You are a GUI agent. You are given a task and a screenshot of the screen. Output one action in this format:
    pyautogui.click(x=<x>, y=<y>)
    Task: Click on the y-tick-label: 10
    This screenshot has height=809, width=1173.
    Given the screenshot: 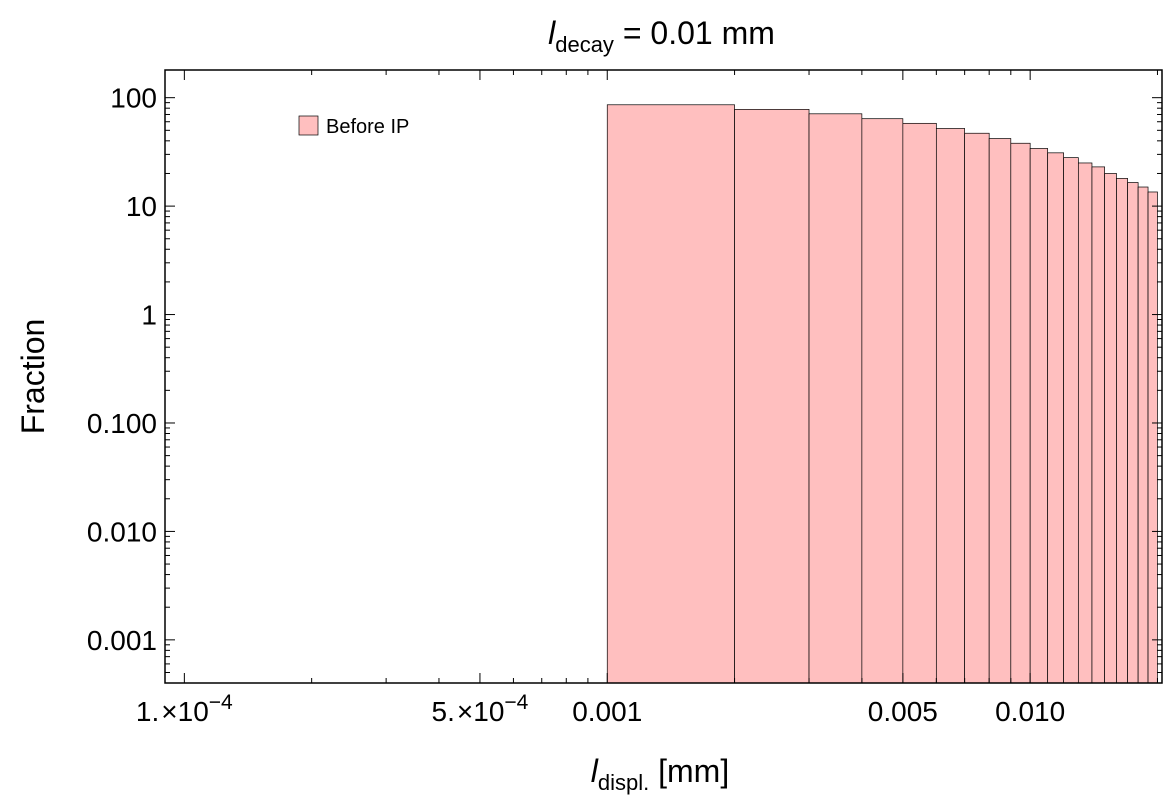 What is the action you would take?
    pyautogui.click(x=141, y=206)
    